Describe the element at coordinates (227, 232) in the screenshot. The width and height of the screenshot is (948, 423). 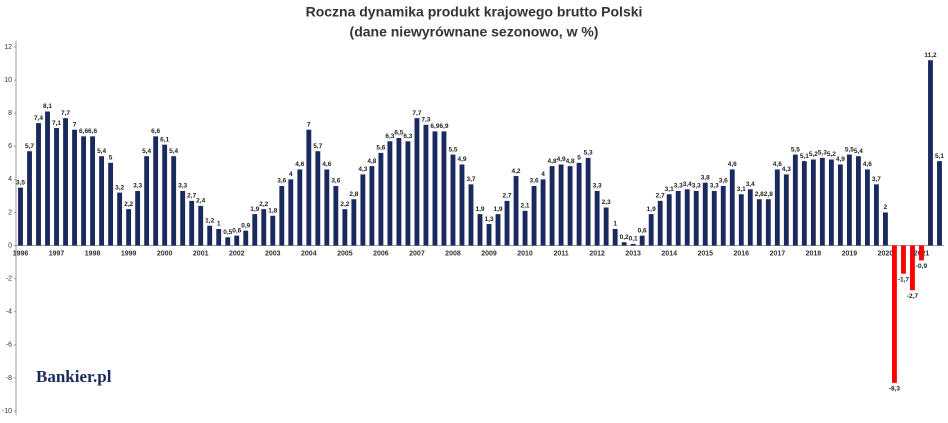
I see `value-label: 0,5` at that location.